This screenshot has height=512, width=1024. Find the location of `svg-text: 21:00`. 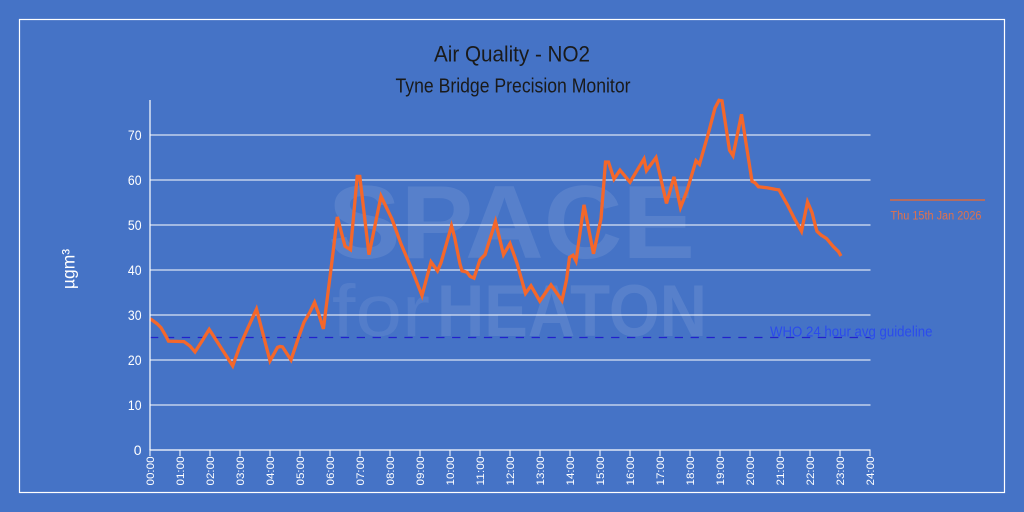

svg-text: 21:00 is located at coordinates (781, 471).